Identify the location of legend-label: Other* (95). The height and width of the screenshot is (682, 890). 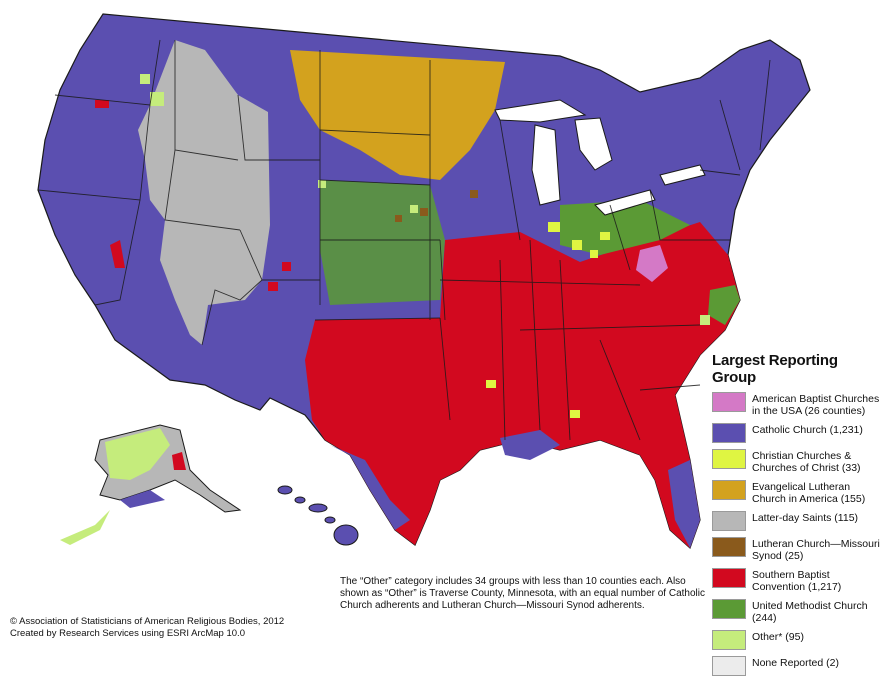
(778, 637).